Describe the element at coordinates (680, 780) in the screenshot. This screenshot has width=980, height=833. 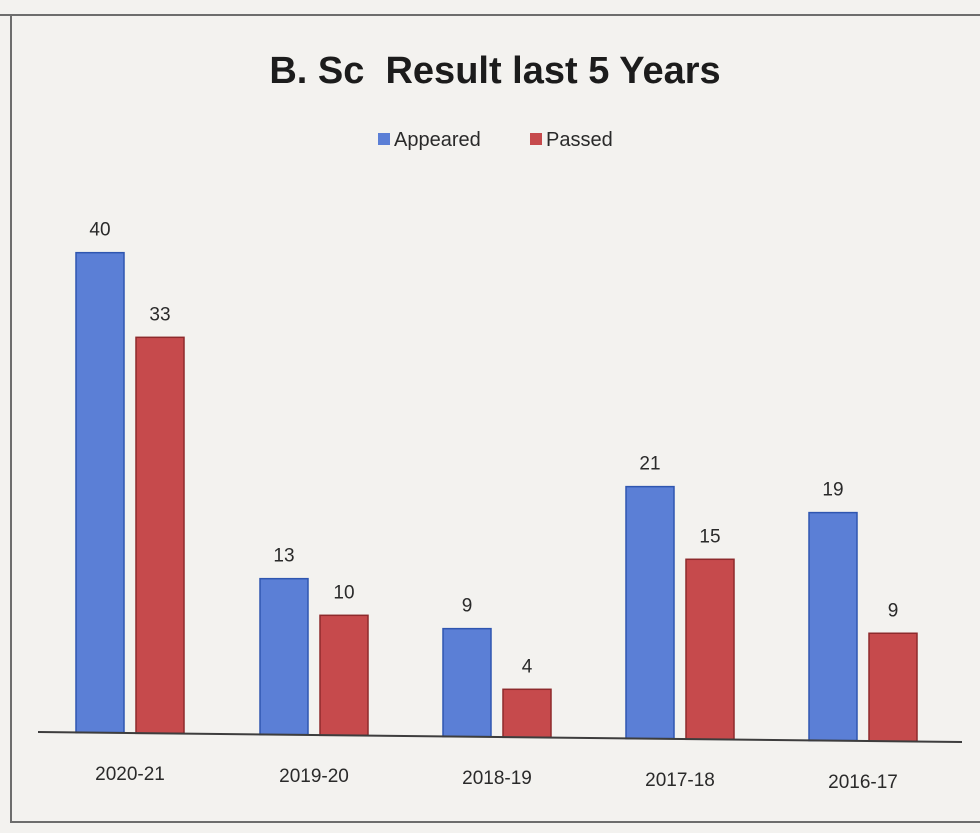
I see `x-tick-label-2017-18: 2017-18` at that location.